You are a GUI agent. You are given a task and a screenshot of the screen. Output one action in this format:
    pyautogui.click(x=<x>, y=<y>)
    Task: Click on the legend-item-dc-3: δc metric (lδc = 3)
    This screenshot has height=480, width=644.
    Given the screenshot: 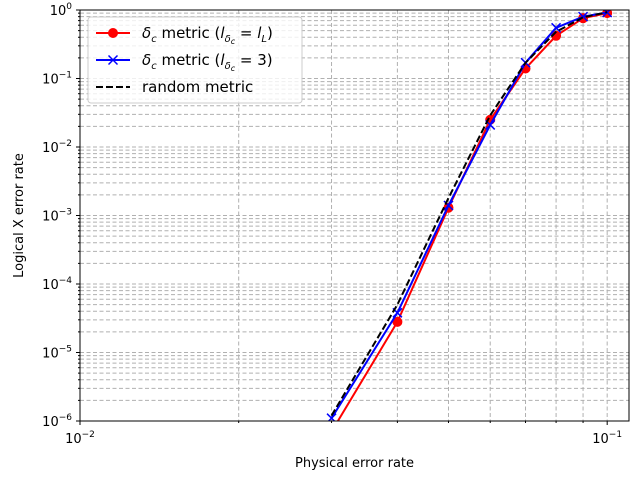 What is the action you would take?
    pyautogui.click(x=184, y=62)
    